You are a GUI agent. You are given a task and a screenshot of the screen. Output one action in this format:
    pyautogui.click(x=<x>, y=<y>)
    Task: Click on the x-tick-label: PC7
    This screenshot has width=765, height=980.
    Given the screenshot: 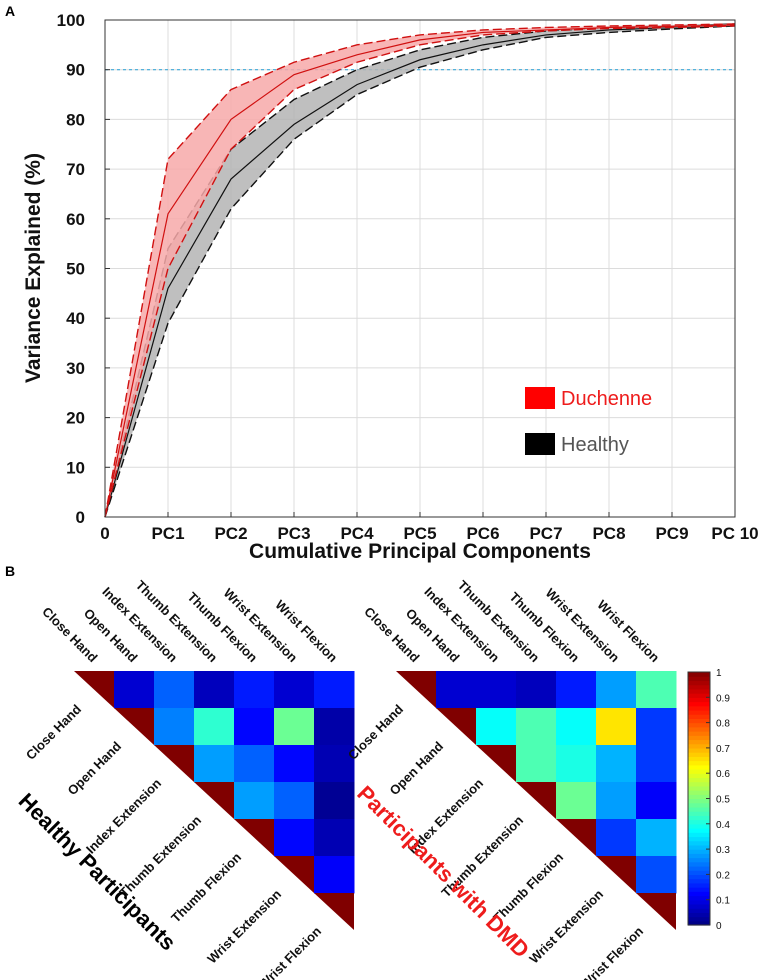 What is the action you would take?
    pyautogui.click(x=545, y=533)
    